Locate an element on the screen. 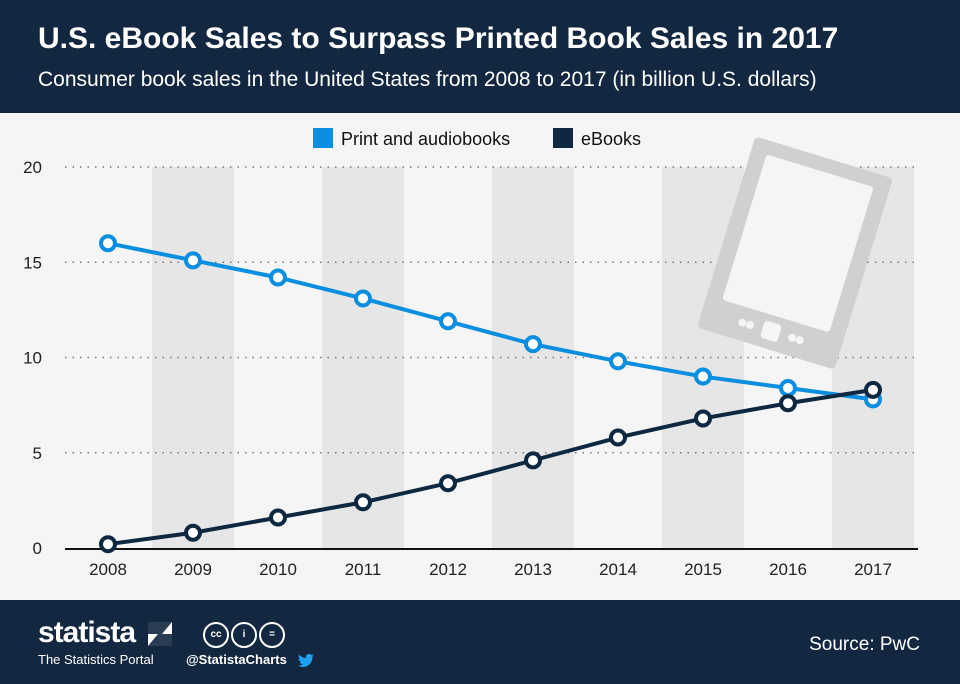 The width and height of the screenshot is (960, 684). x-tick-label: 2011 is located at coordinates (363, 569).